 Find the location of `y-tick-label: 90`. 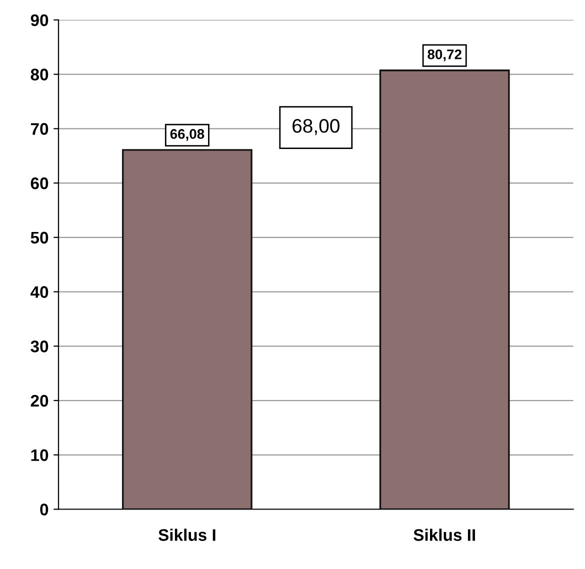

y-tick-label: 90 is located at coordinates (39, 20).